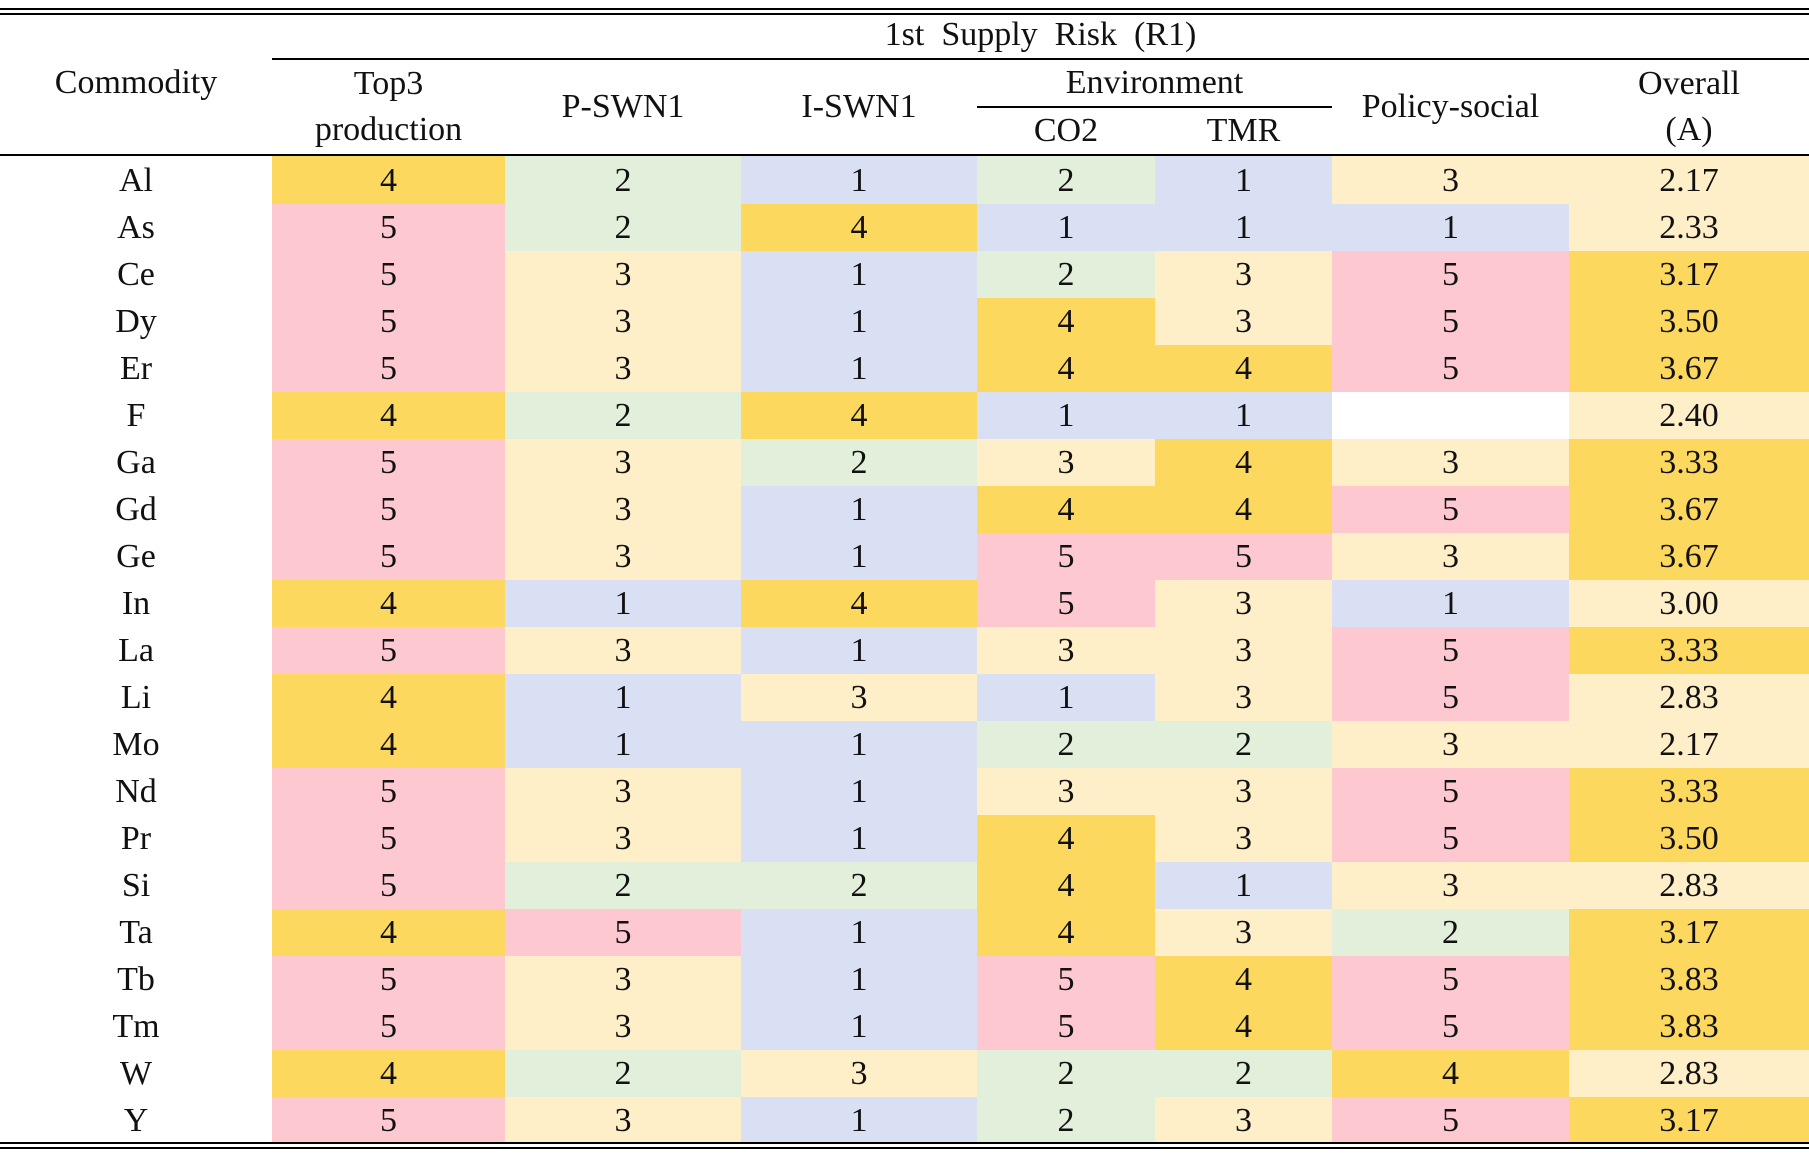 This screenshot has width=1809, height=1160. What do you see at coordinates (136, 932) in the screenshot?
I see `cell-commodity: Ta` at bounding box center [136, 932].